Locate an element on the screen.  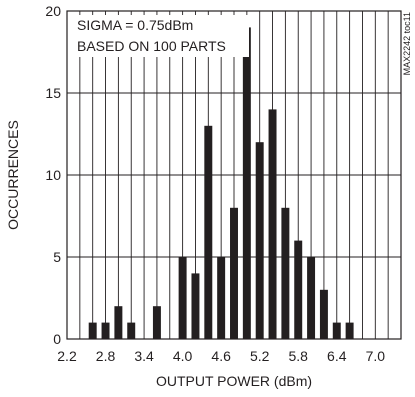
annotation-sigma: SIGMA = 0.75dBm is located at coordinates (135, 25).